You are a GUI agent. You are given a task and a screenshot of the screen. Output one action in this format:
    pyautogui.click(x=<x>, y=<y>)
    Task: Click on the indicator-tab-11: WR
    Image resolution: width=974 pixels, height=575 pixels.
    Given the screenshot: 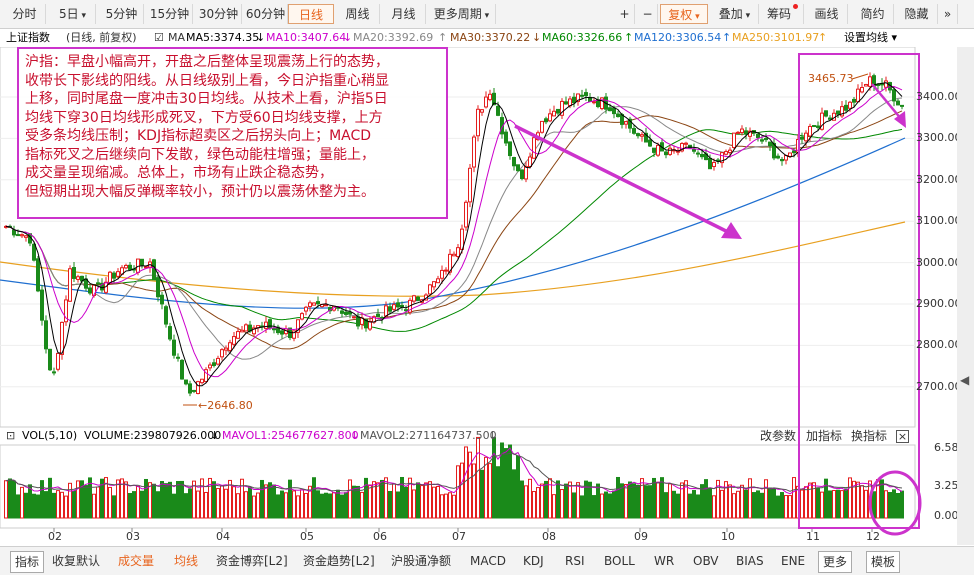 What is the action you would take?
    pyautogui.click(x=664, y=561)
    